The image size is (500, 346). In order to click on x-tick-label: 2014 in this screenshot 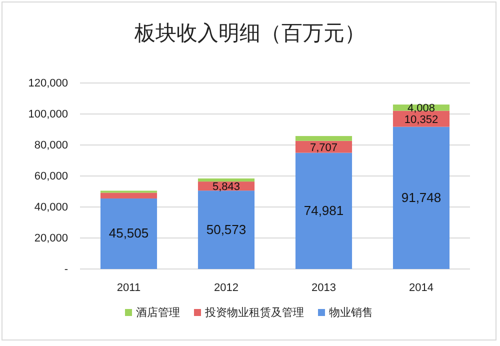, I will do `click(421, 288)`.